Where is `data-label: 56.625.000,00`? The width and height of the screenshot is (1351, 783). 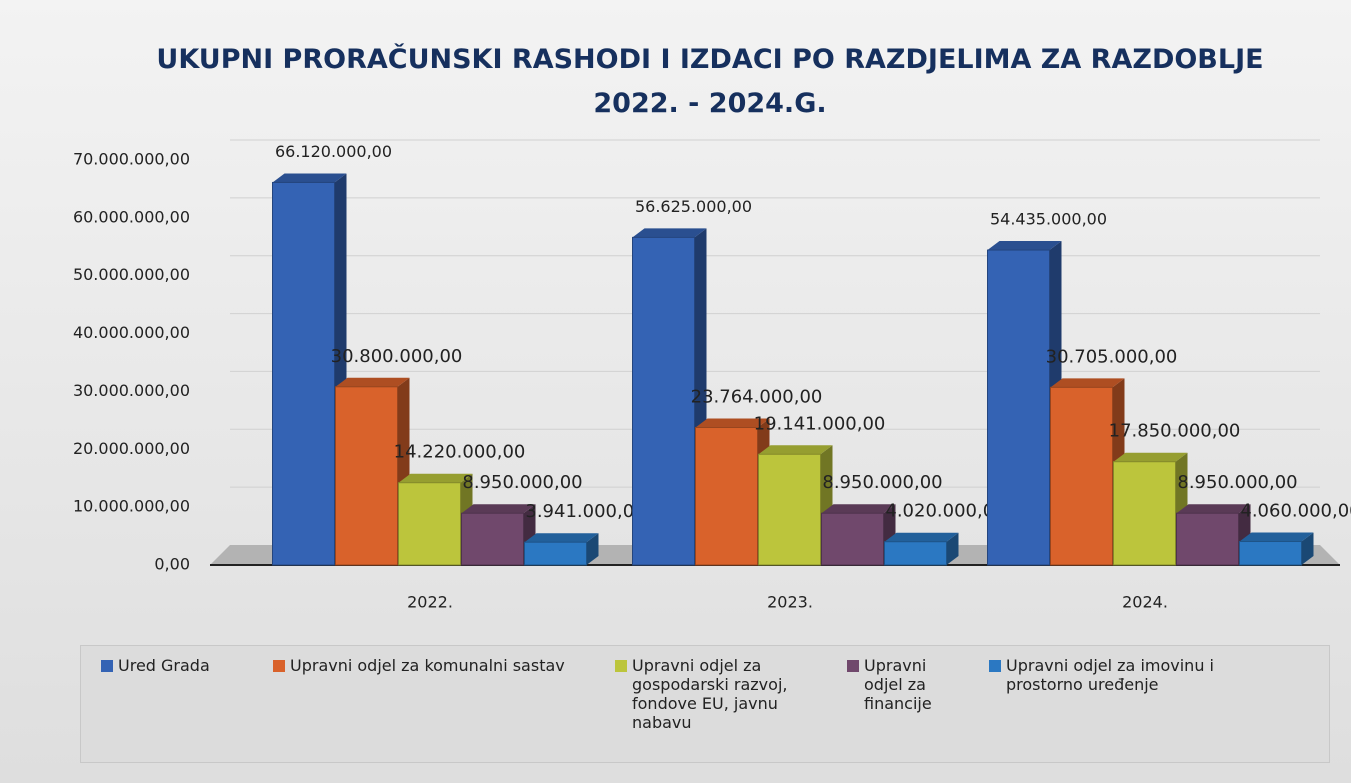 data-label: 56.625.000,00 is located at coordinates (693, 206).